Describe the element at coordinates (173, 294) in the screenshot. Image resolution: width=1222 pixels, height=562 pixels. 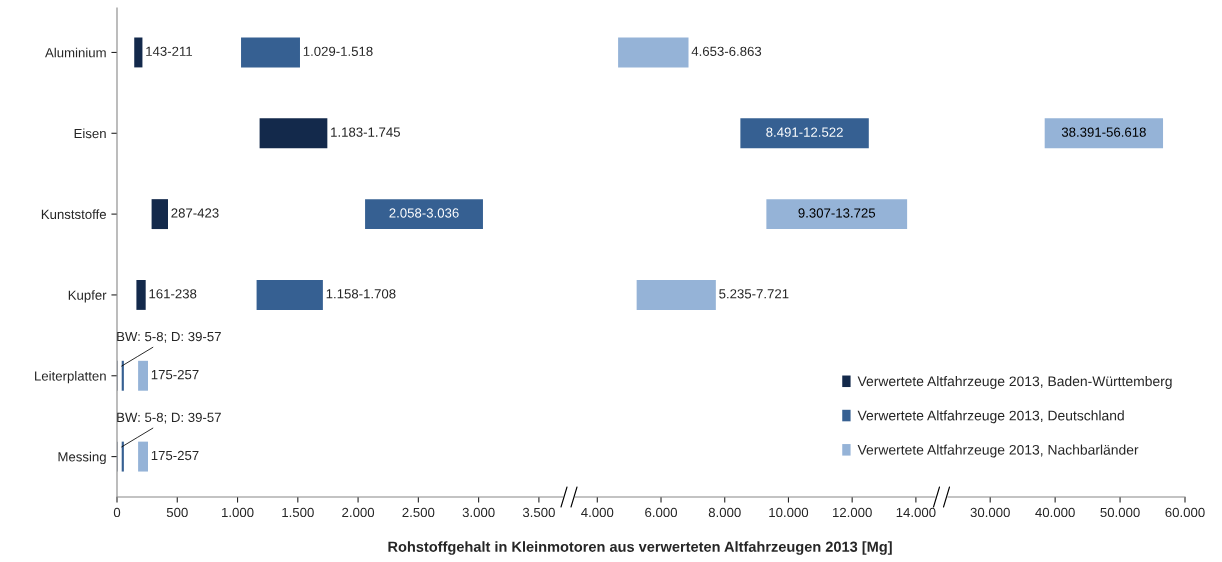
I see `data-label: 161-238` at that location.